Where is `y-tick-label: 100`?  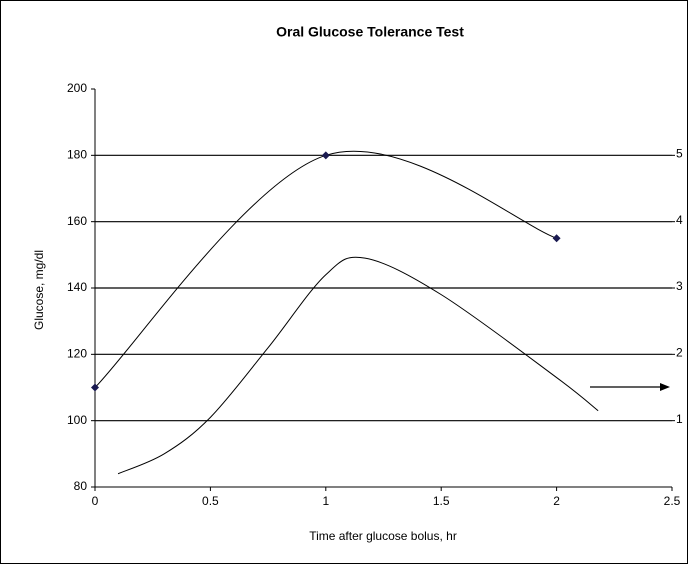
y-tick-label: 100 is located at coordinates (77, 420).